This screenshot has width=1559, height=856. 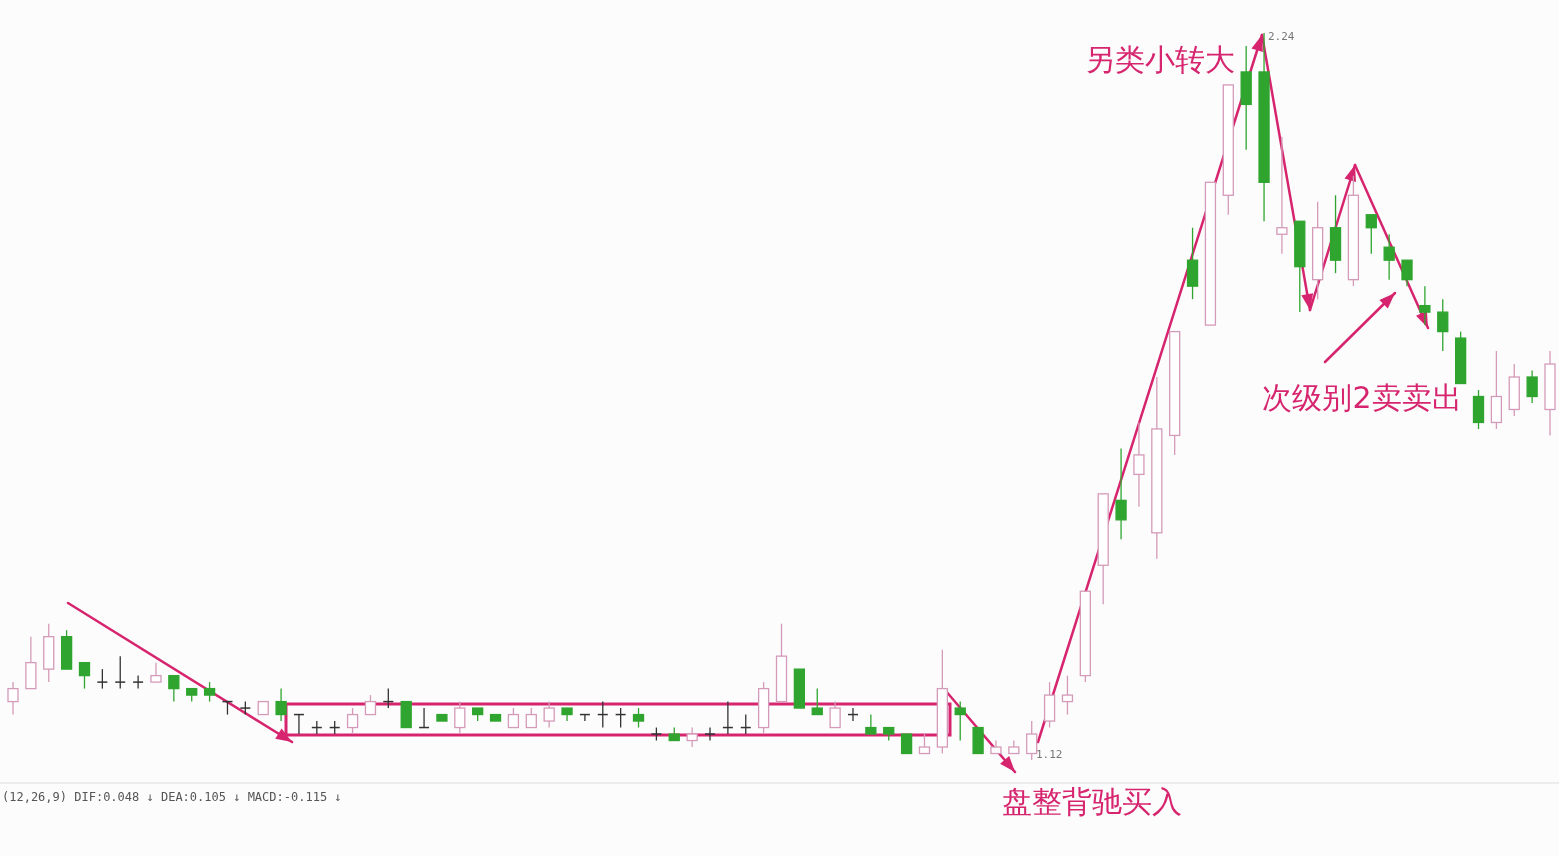 What do you see at coordinates (172, 797) in the screenshot?
I see `text: (12,26,9) DIF:0.048 ↓ DEA:0.105 ↓ MACD:-0.115 ↓` at bounding box center [172, 797].